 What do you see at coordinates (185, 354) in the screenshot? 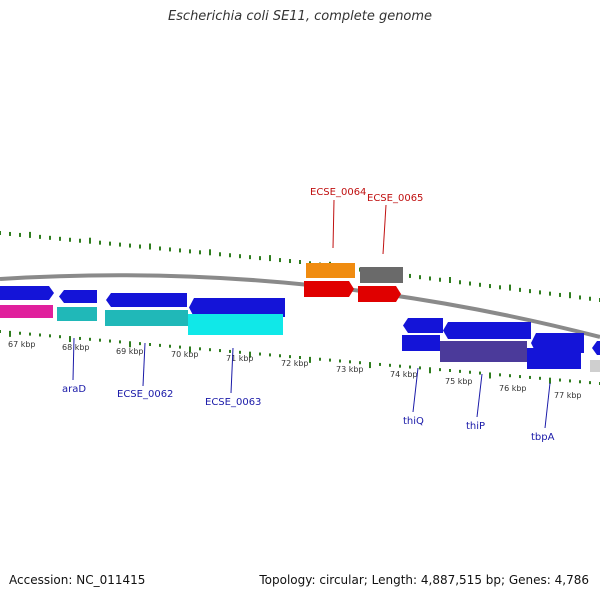
I see `scale-label: 70 kbp` at bounding box center [185, 354].